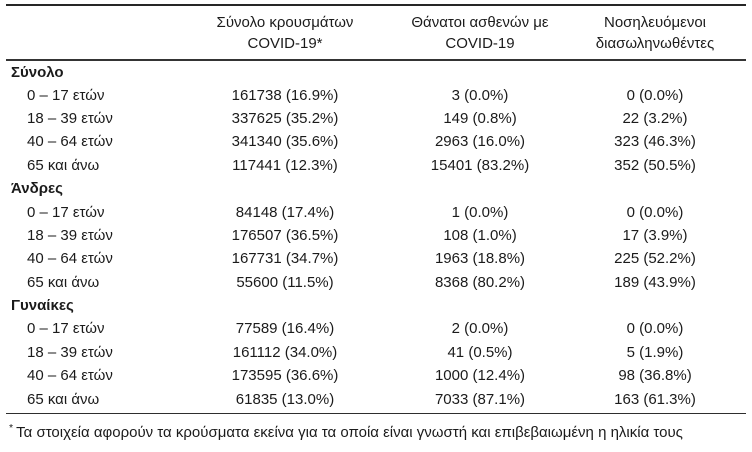  What do you see at coordinates (285, 282) in the screenshot?
I see `cases-value: 55600 (11.5%)` at bounding box center [285, 282].